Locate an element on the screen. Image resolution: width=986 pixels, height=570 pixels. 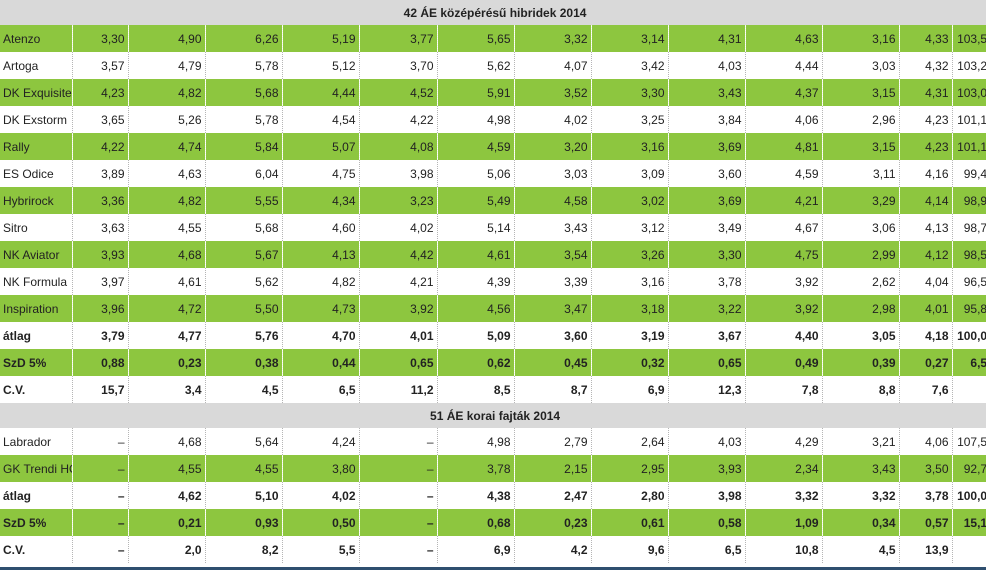
table-cell: 5,78 is located at coordinates (243, 65).